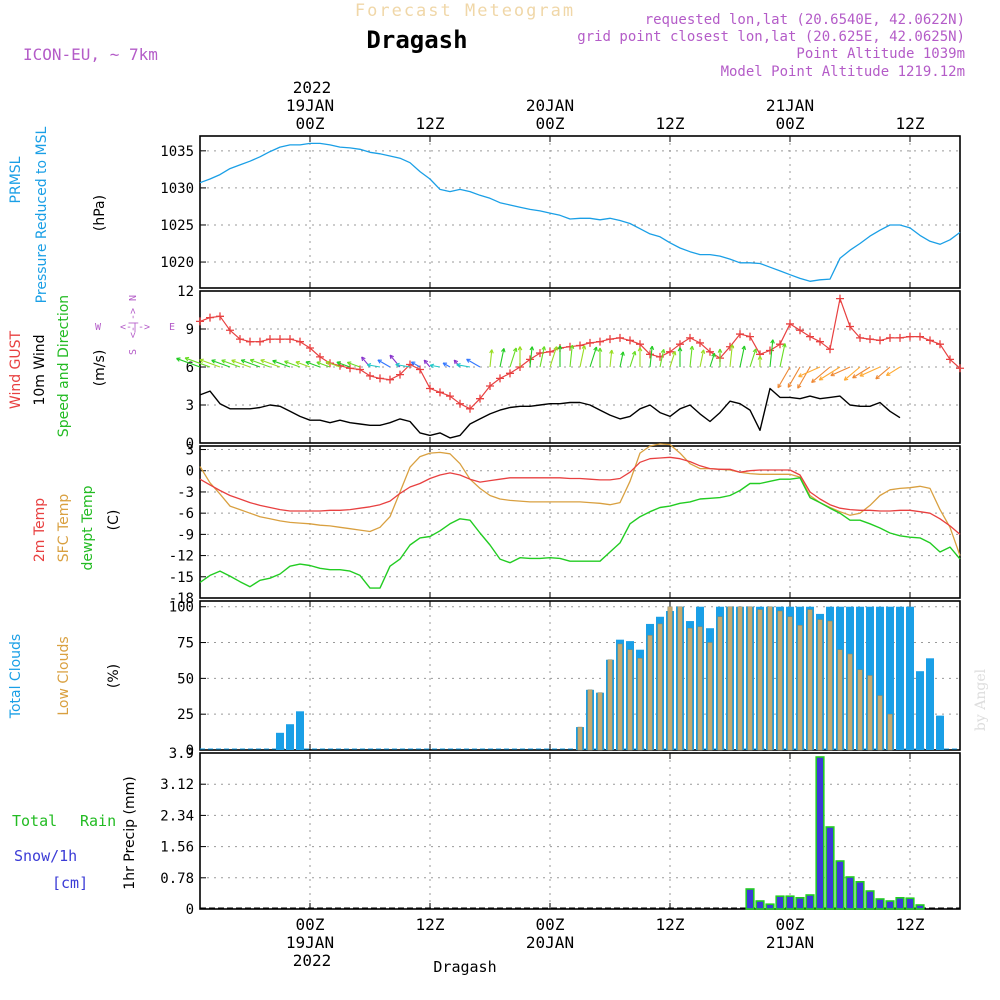 The image size is (1000, 1000). What do you see at coordinates (64, 528) in the screenshot?
I see `sfc-label: SFC Temp` at bounding box center [64, 528].